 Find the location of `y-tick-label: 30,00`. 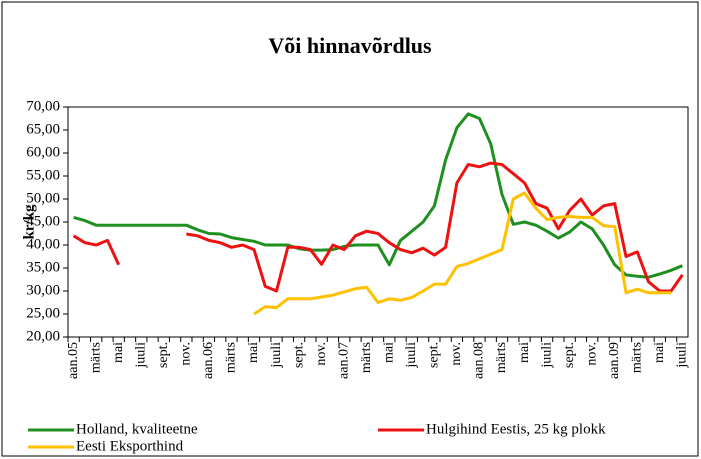

y-tick-label: 30,00 is located at coordinates (43, 290).